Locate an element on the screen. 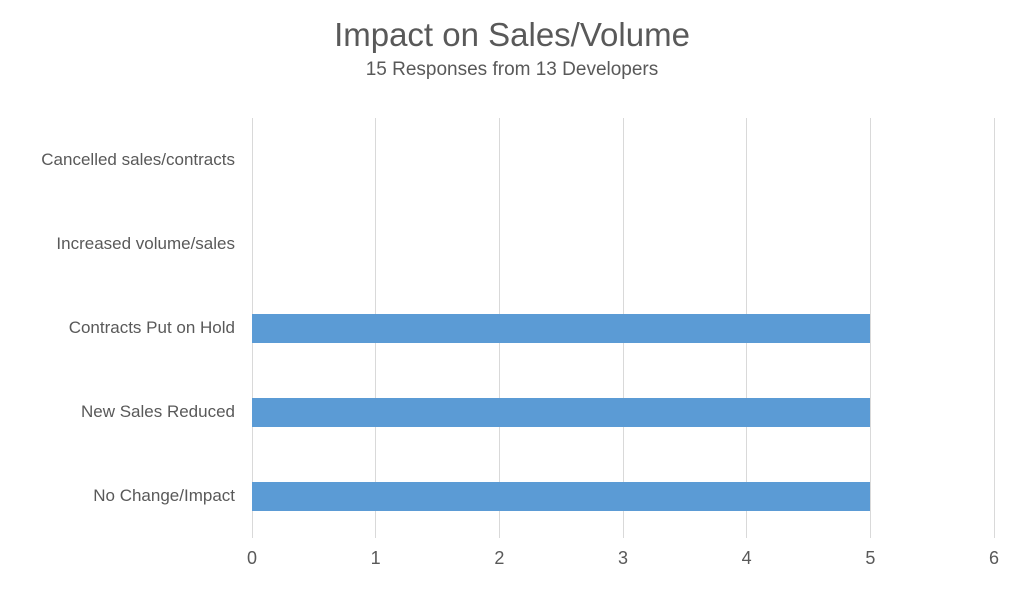 The width and height of the screenshot is (1024, 595). y-axis-category-label: No Change/Impact is located at coordinates (164, 495).